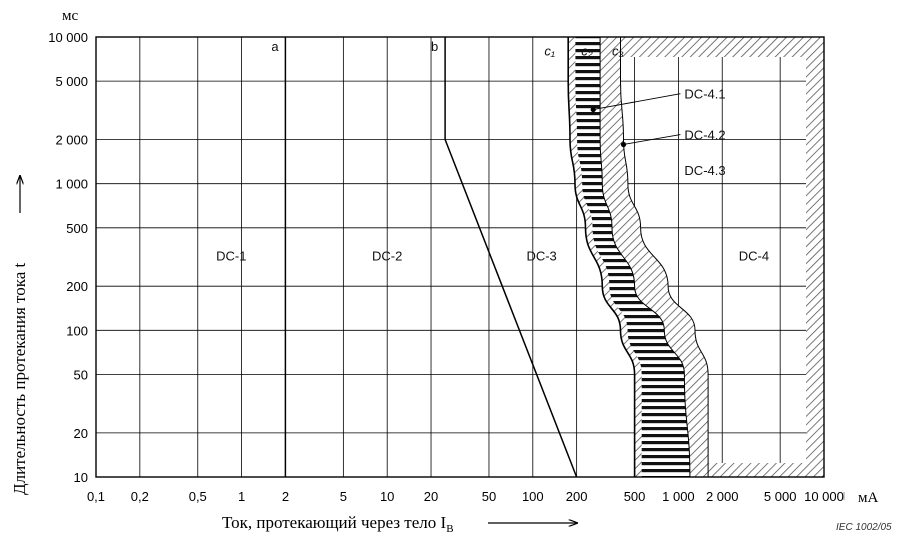 This screenshot has width=907, height=536. Describe the element at coordinates (275, 46) in the screenshot. I see `curve-label: a` at that location.